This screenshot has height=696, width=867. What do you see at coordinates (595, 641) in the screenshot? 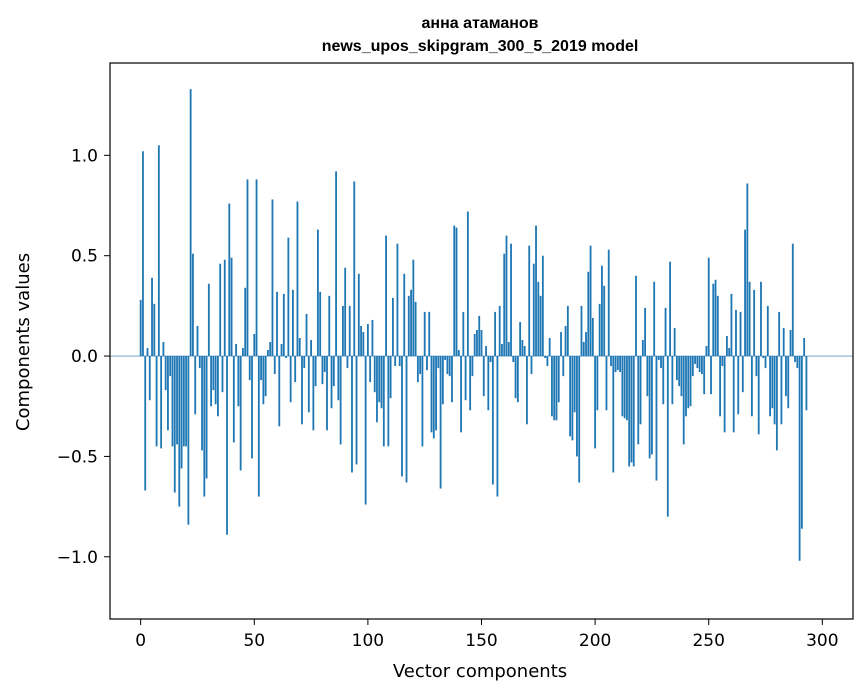
I see `x-tick-label: 200` at bounding box center [595, 641].